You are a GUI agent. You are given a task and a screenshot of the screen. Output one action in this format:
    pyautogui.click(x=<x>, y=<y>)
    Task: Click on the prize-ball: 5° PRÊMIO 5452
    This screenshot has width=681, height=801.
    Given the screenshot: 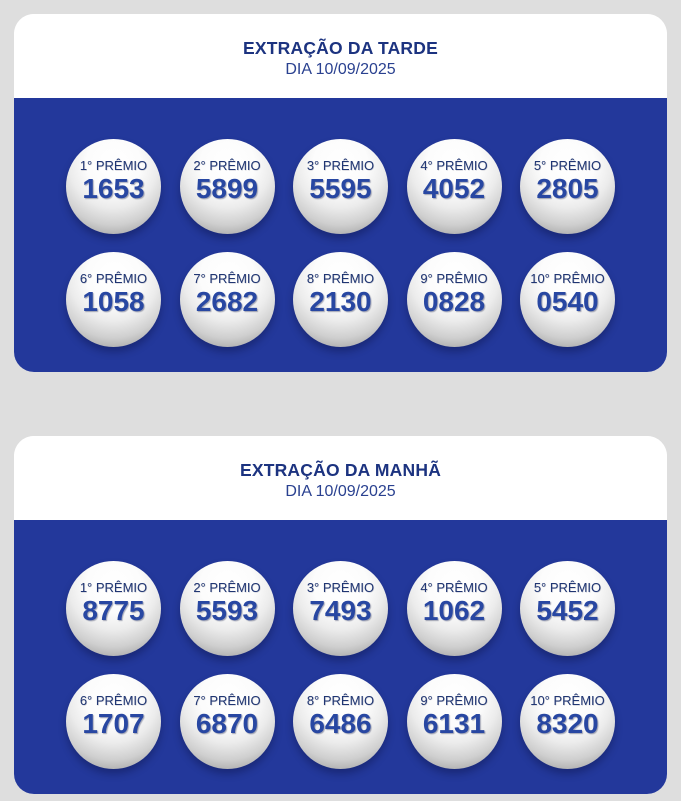 What is the action you would take?
    pyautogui.click(x=567, y=608)
    